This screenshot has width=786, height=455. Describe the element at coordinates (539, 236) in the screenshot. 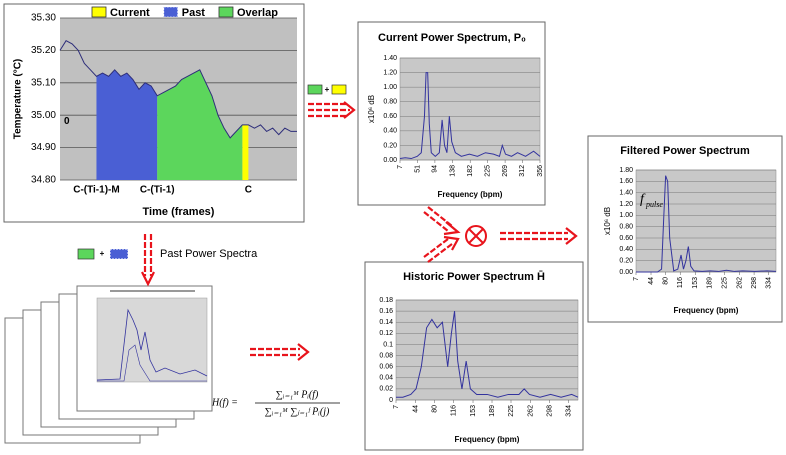

I see `arrow-to-filtered` at that location.